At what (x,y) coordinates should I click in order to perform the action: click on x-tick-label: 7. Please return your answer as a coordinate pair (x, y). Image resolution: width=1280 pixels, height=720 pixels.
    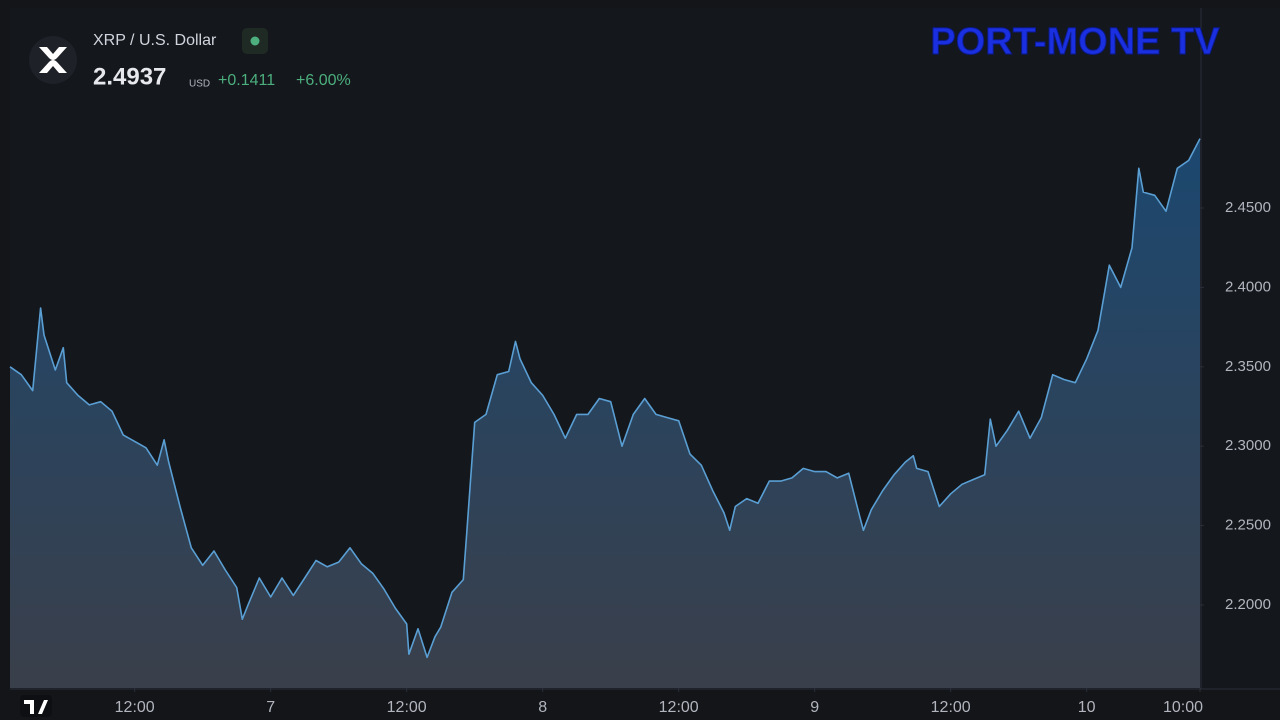
    Looking at the image, I should click on (270, 707).